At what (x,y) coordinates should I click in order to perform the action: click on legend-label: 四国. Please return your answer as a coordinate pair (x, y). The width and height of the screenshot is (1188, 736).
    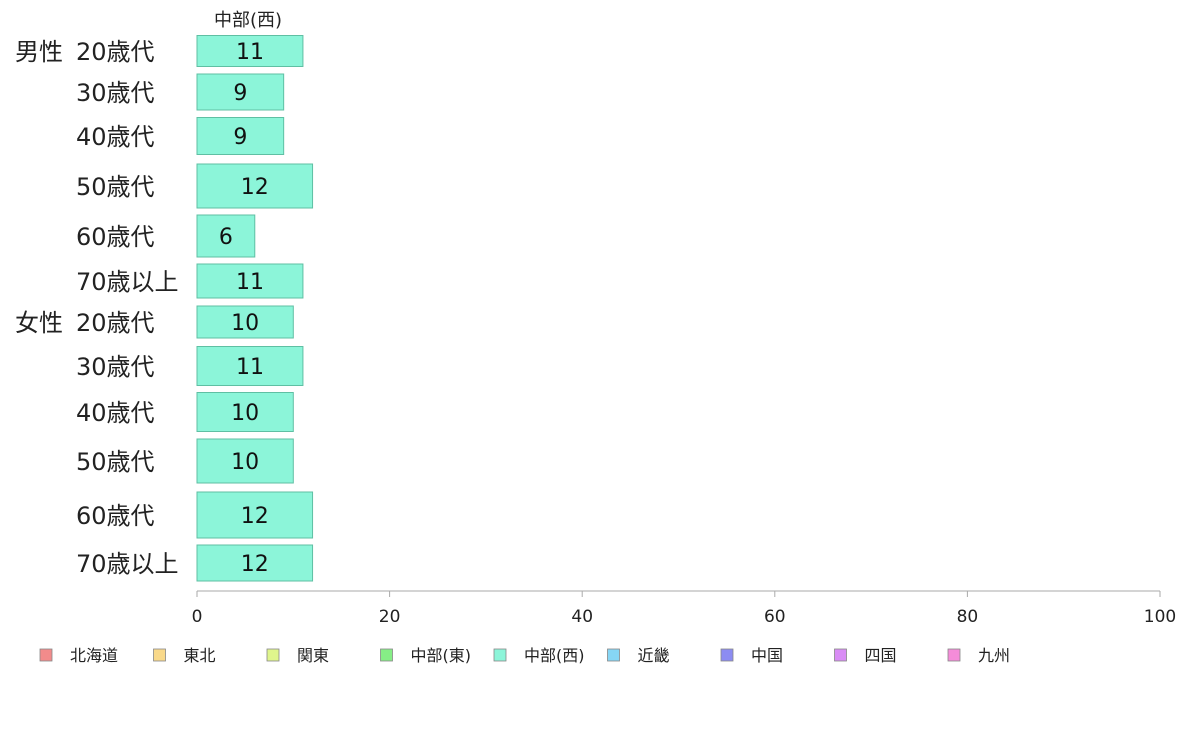
    Looking at the image, I should click on (881, 655).